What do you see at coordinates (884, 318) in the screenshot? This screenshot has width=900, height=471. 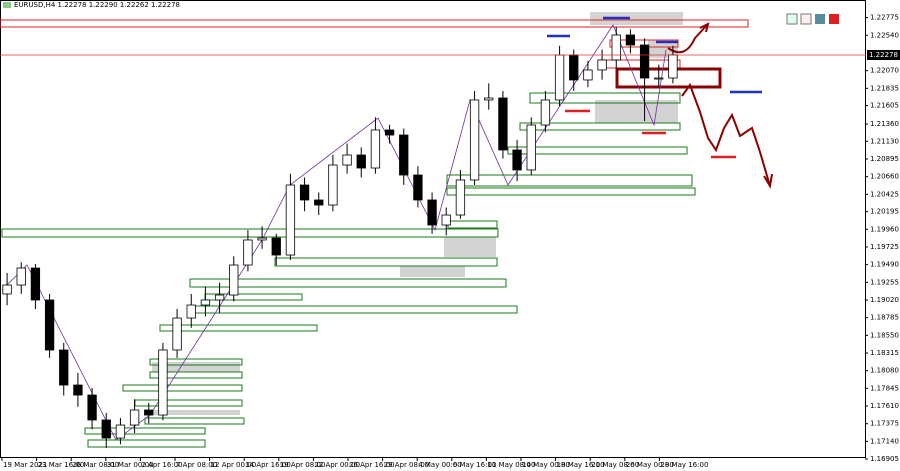 I see `y-tick-label: 1.18785` at bounding box center [884, 318].